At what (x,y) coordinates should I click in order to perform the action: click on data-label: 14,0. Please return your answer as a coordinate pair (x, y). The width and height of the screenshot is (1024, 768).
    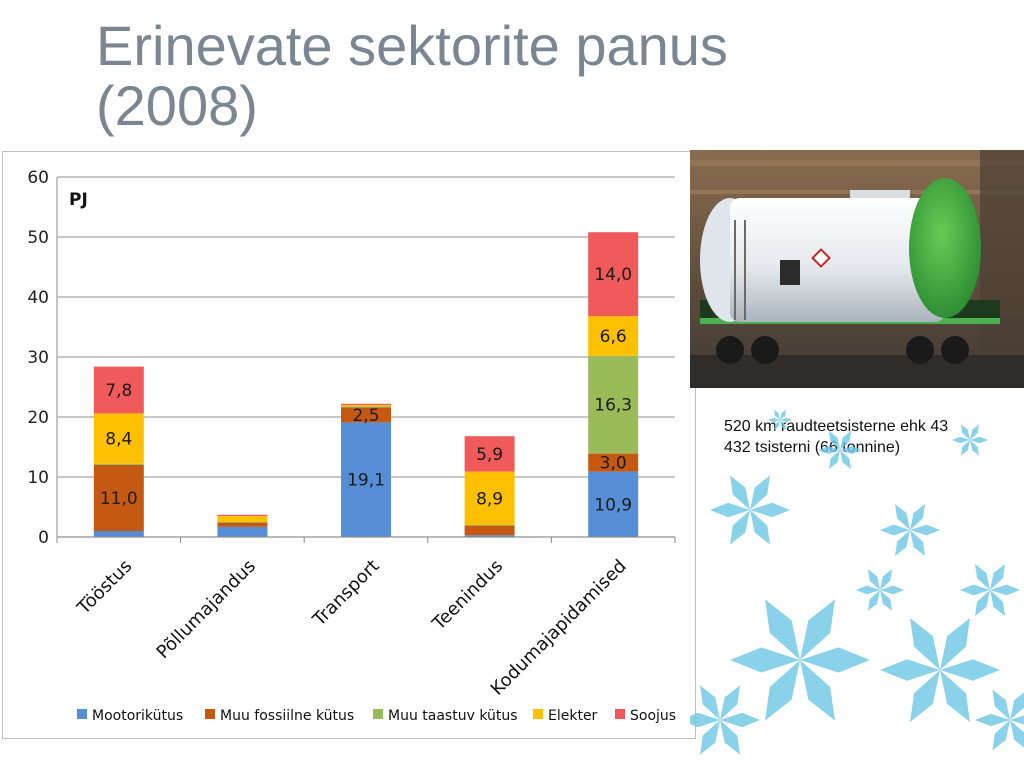
    Looking at the image, I should click on (613, 275).